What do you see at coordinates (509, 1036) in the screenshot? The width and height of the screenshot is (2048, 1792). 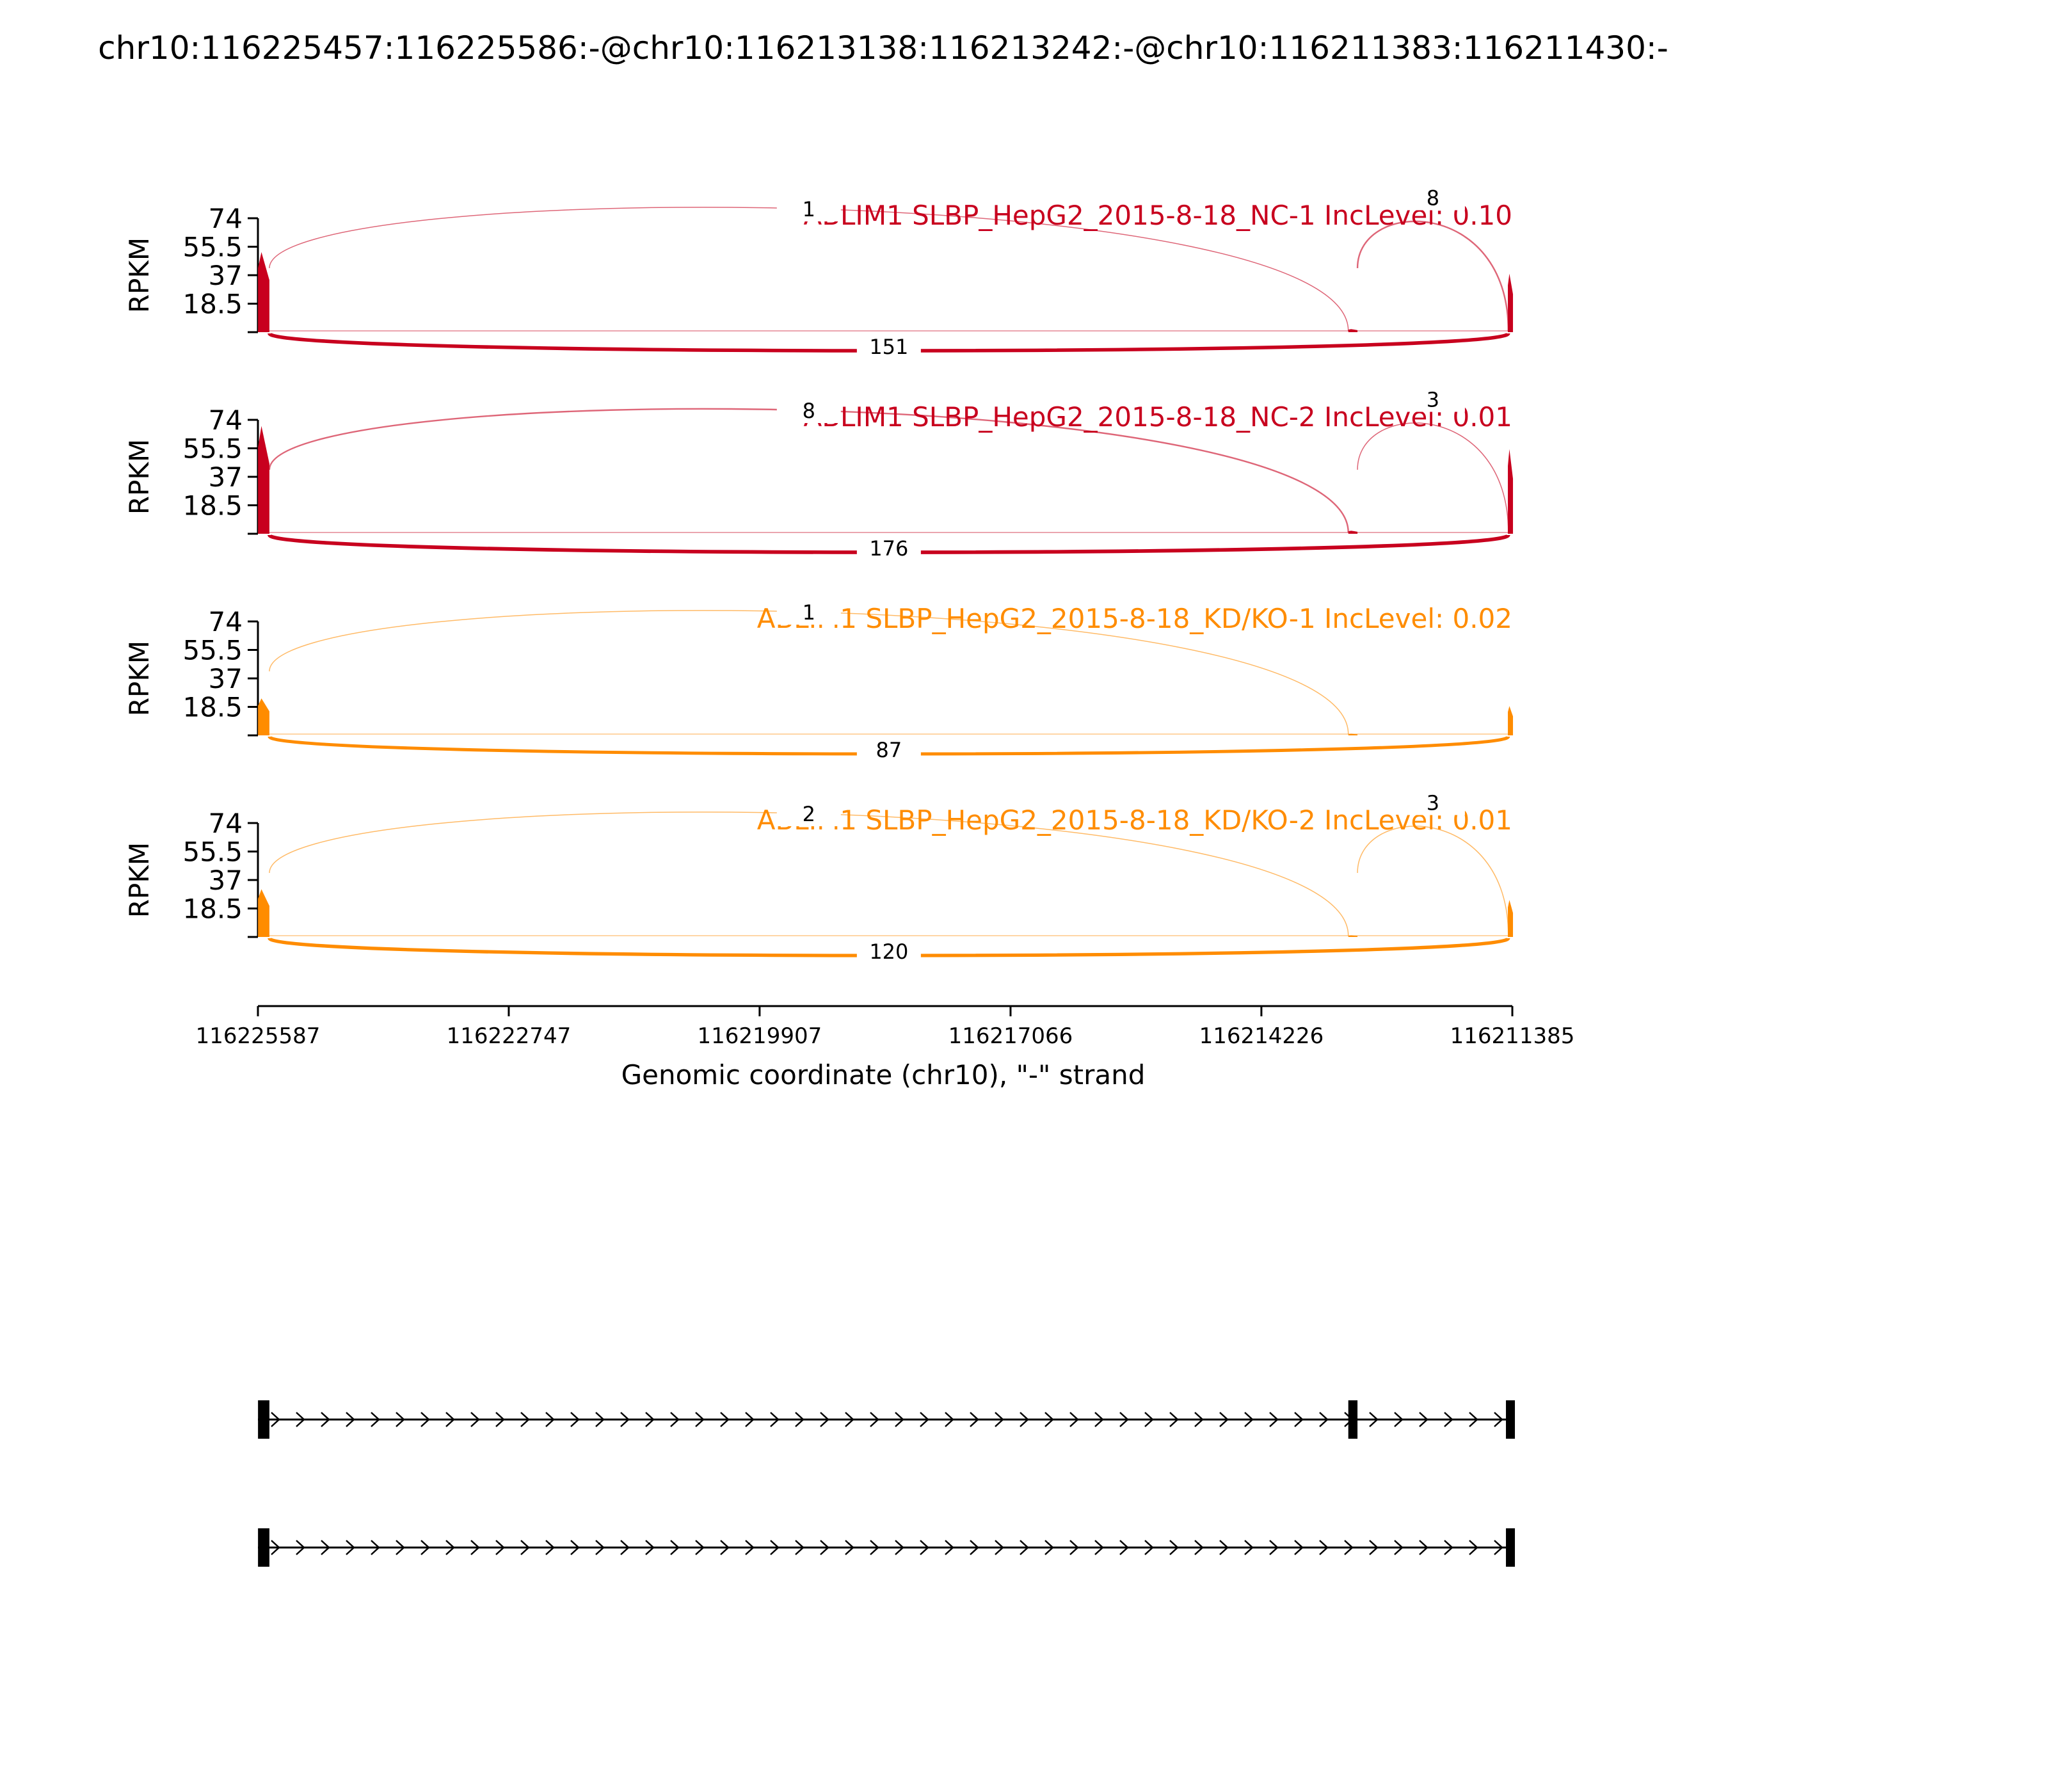 I see `x-tick-label: 116222747` at bounding box center [509, 1036].